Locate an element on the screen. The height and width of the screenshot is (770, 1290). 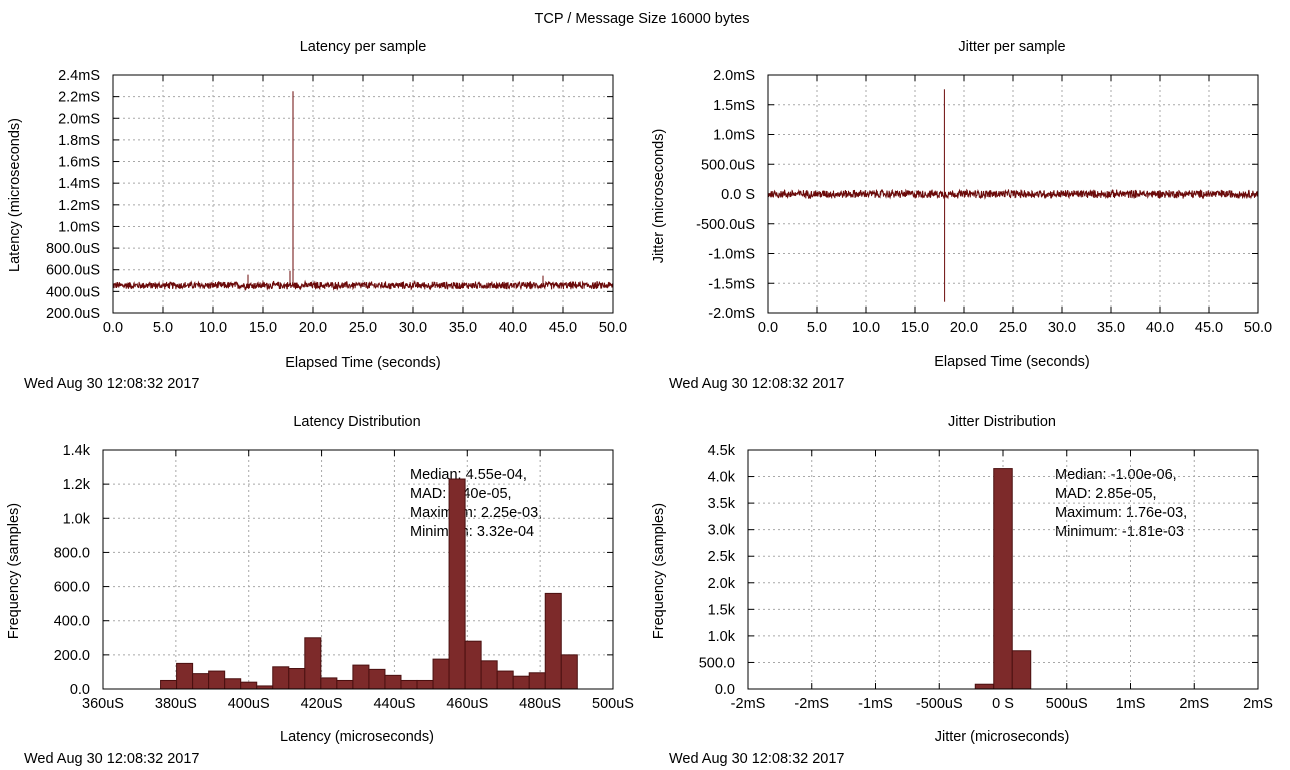
x-tick-label: 0 S is located at coordinates (1003, 704).